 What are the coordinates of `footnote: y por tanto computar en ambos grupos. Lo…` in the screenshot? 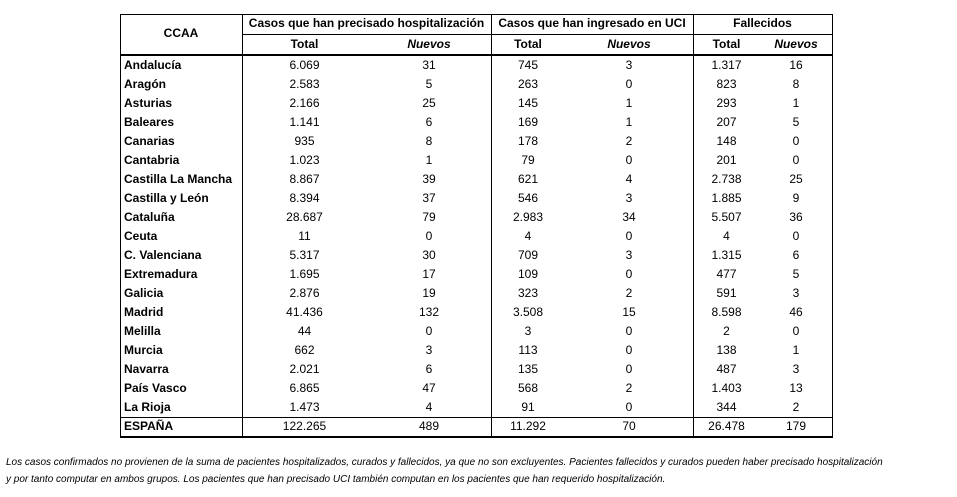 It's located at (336, 479).